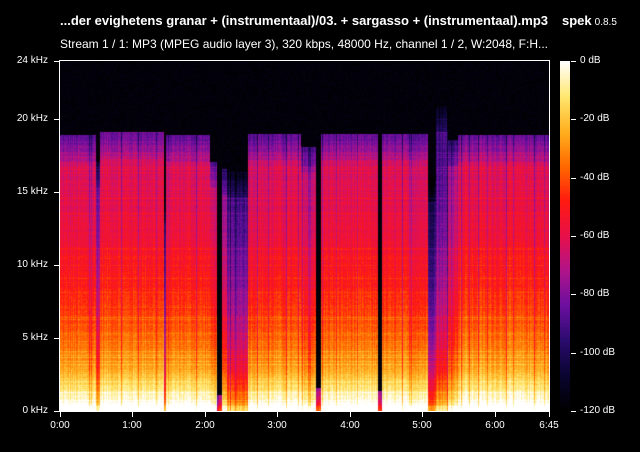  Describe the element at coordinates (590, 60) in the screenshot. I see `db-tick-label: 0 dB` at that location.